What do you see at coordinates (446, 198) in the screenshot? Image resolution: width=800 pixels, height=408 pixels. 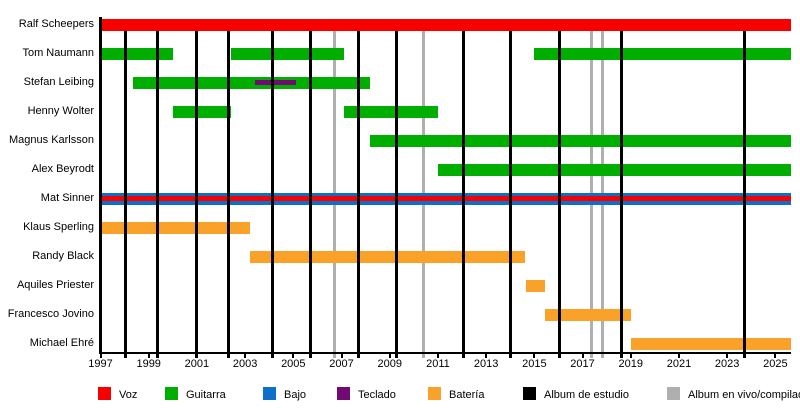 I see `member-overlay-voz` at bounding box center [446, 198].